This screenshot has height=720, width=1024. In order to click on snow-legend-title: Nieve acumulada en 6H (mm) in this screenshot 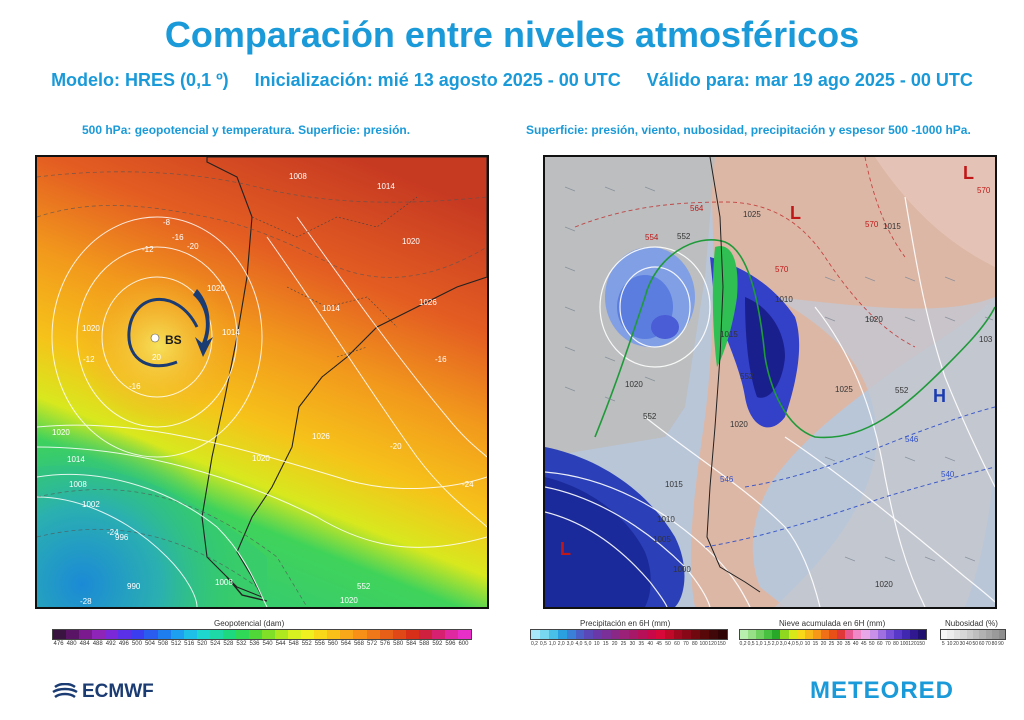, I will do `click(832, 623)`.